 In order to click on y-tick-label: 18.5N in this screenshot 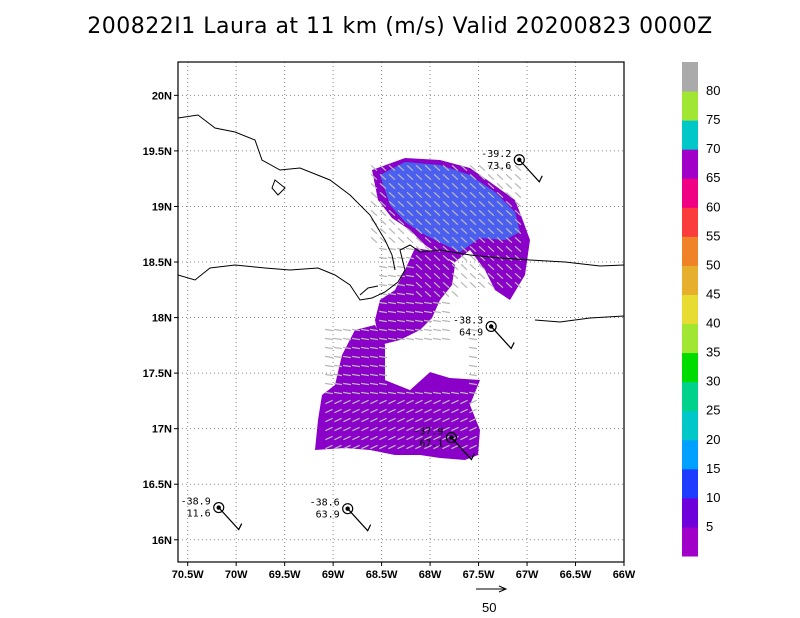, I will do `click(157, 263)`.